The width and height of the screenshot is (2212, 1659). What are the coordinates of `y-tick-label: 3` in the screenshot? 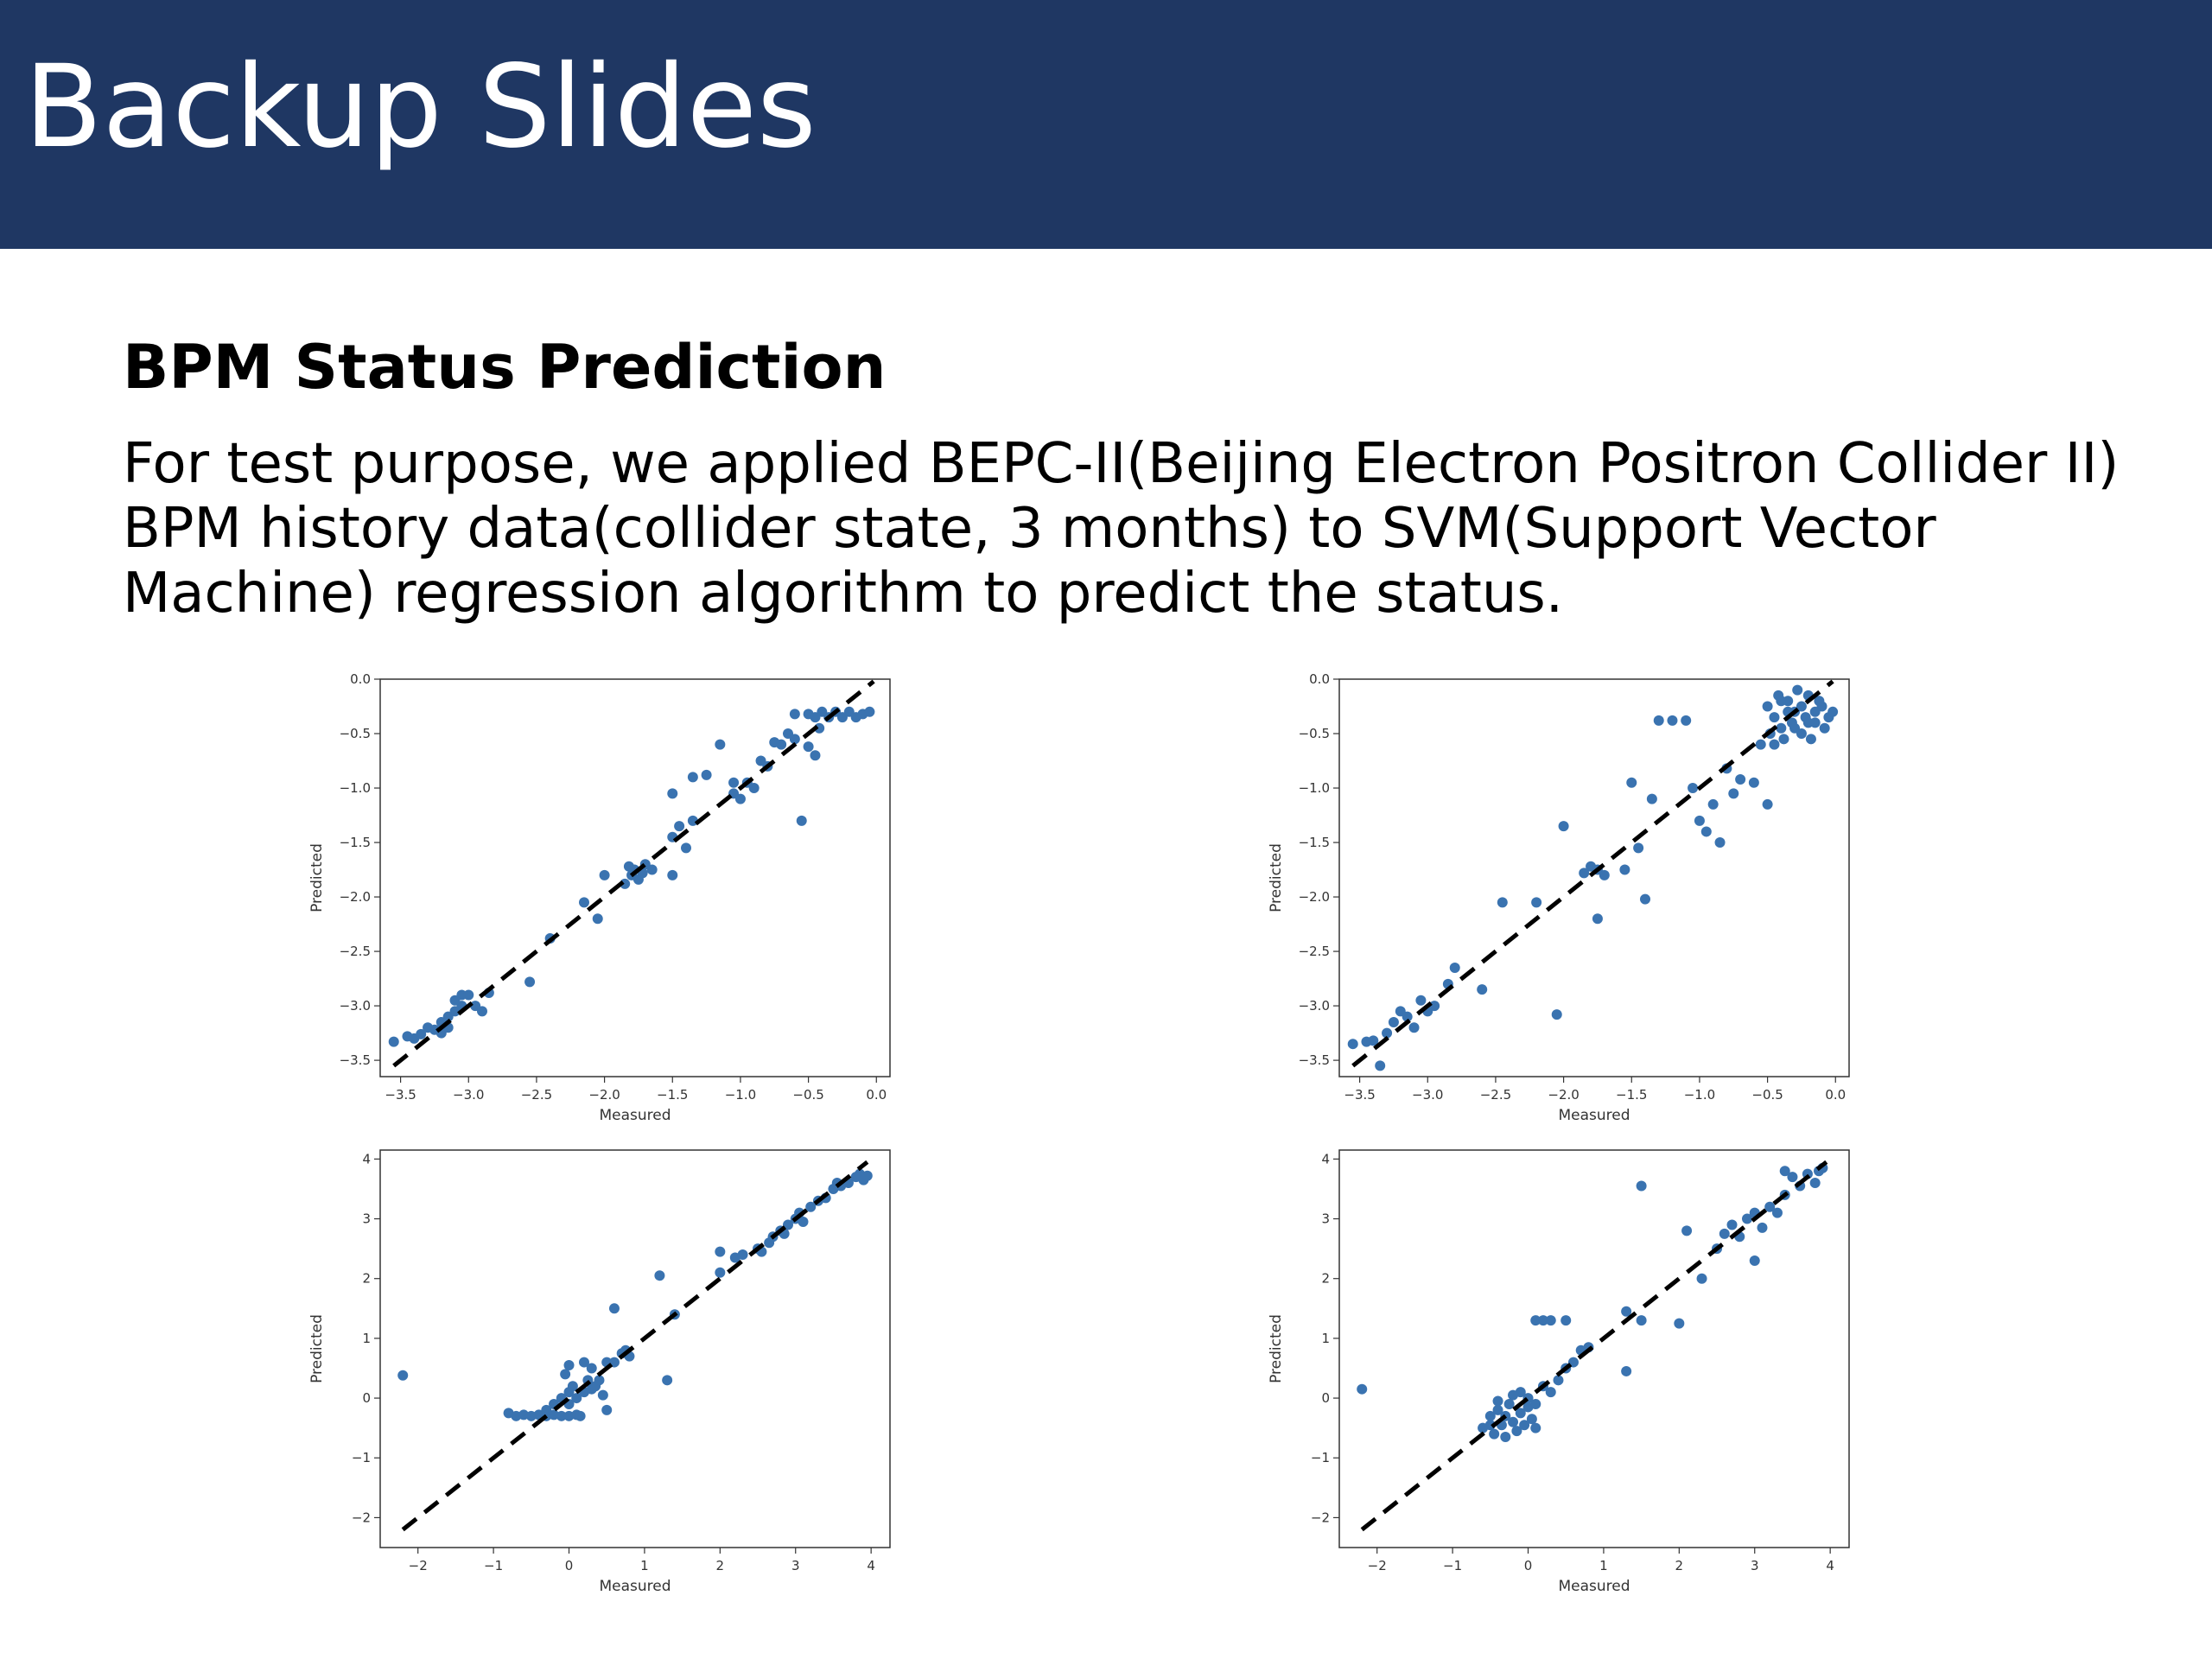 It's located at (1325, 1219).